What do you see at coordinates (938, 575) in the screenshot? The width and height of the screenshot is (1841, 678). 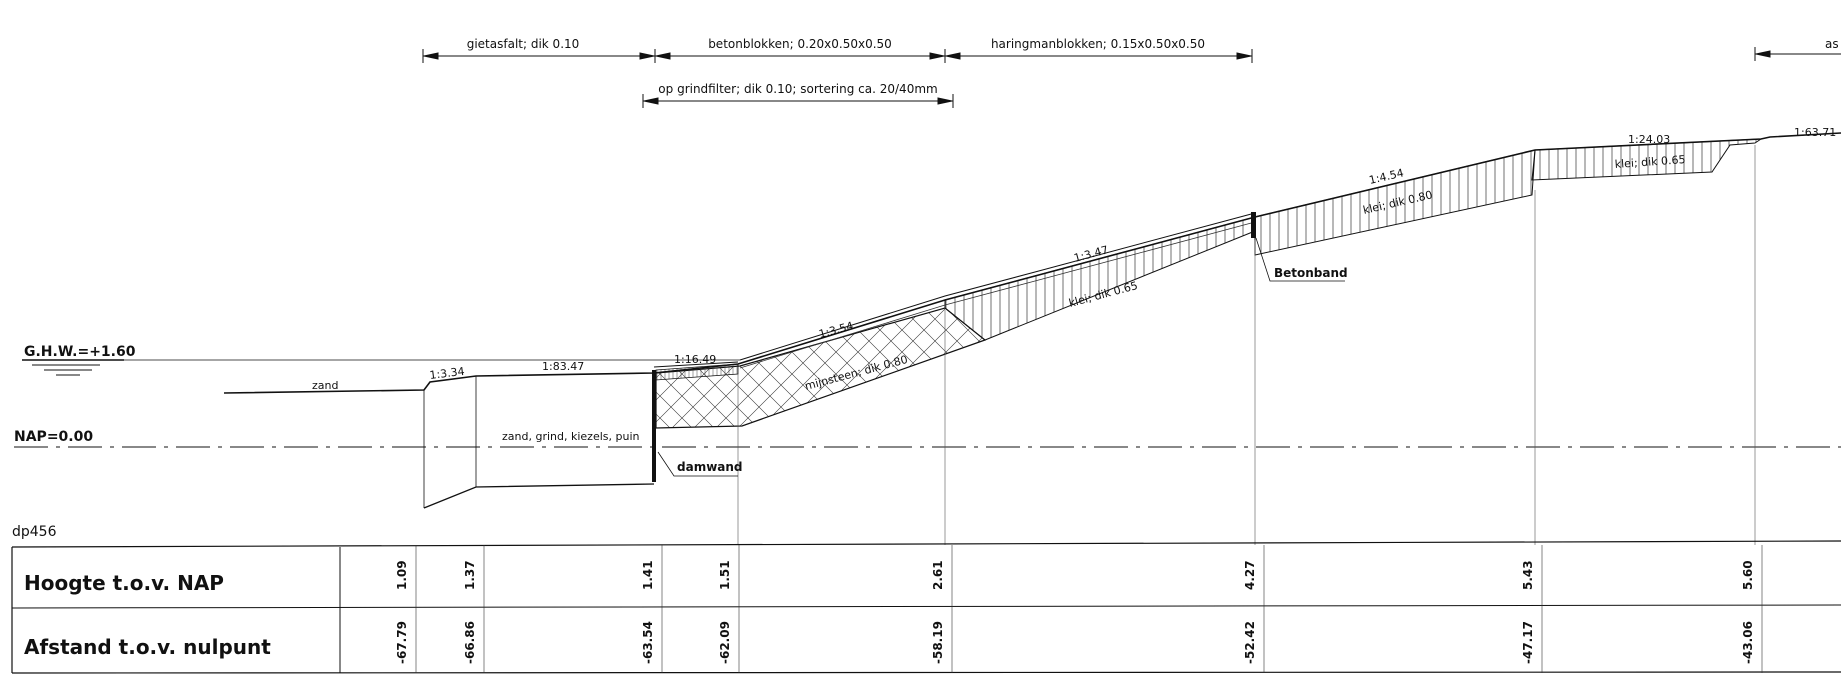 I see `table-cell-hoogte: 2.61` at bounding box center [938, 575].